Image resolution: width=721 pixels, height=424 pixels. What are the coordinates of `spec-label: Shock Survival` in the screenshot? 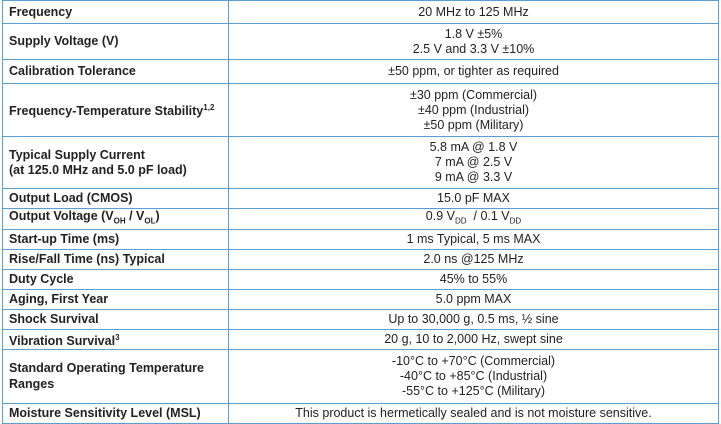 It's located at (115, 319).